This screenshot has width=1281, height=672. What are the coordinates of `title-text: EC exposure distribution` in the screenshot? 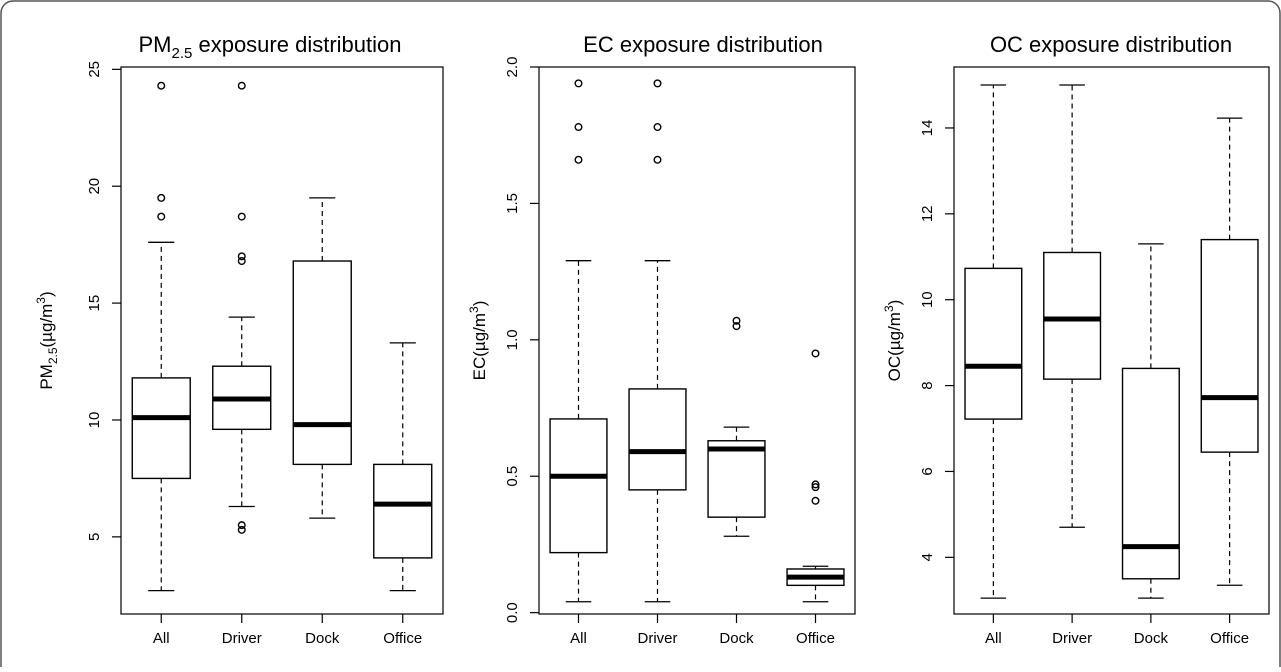 It's located at (703, 44).